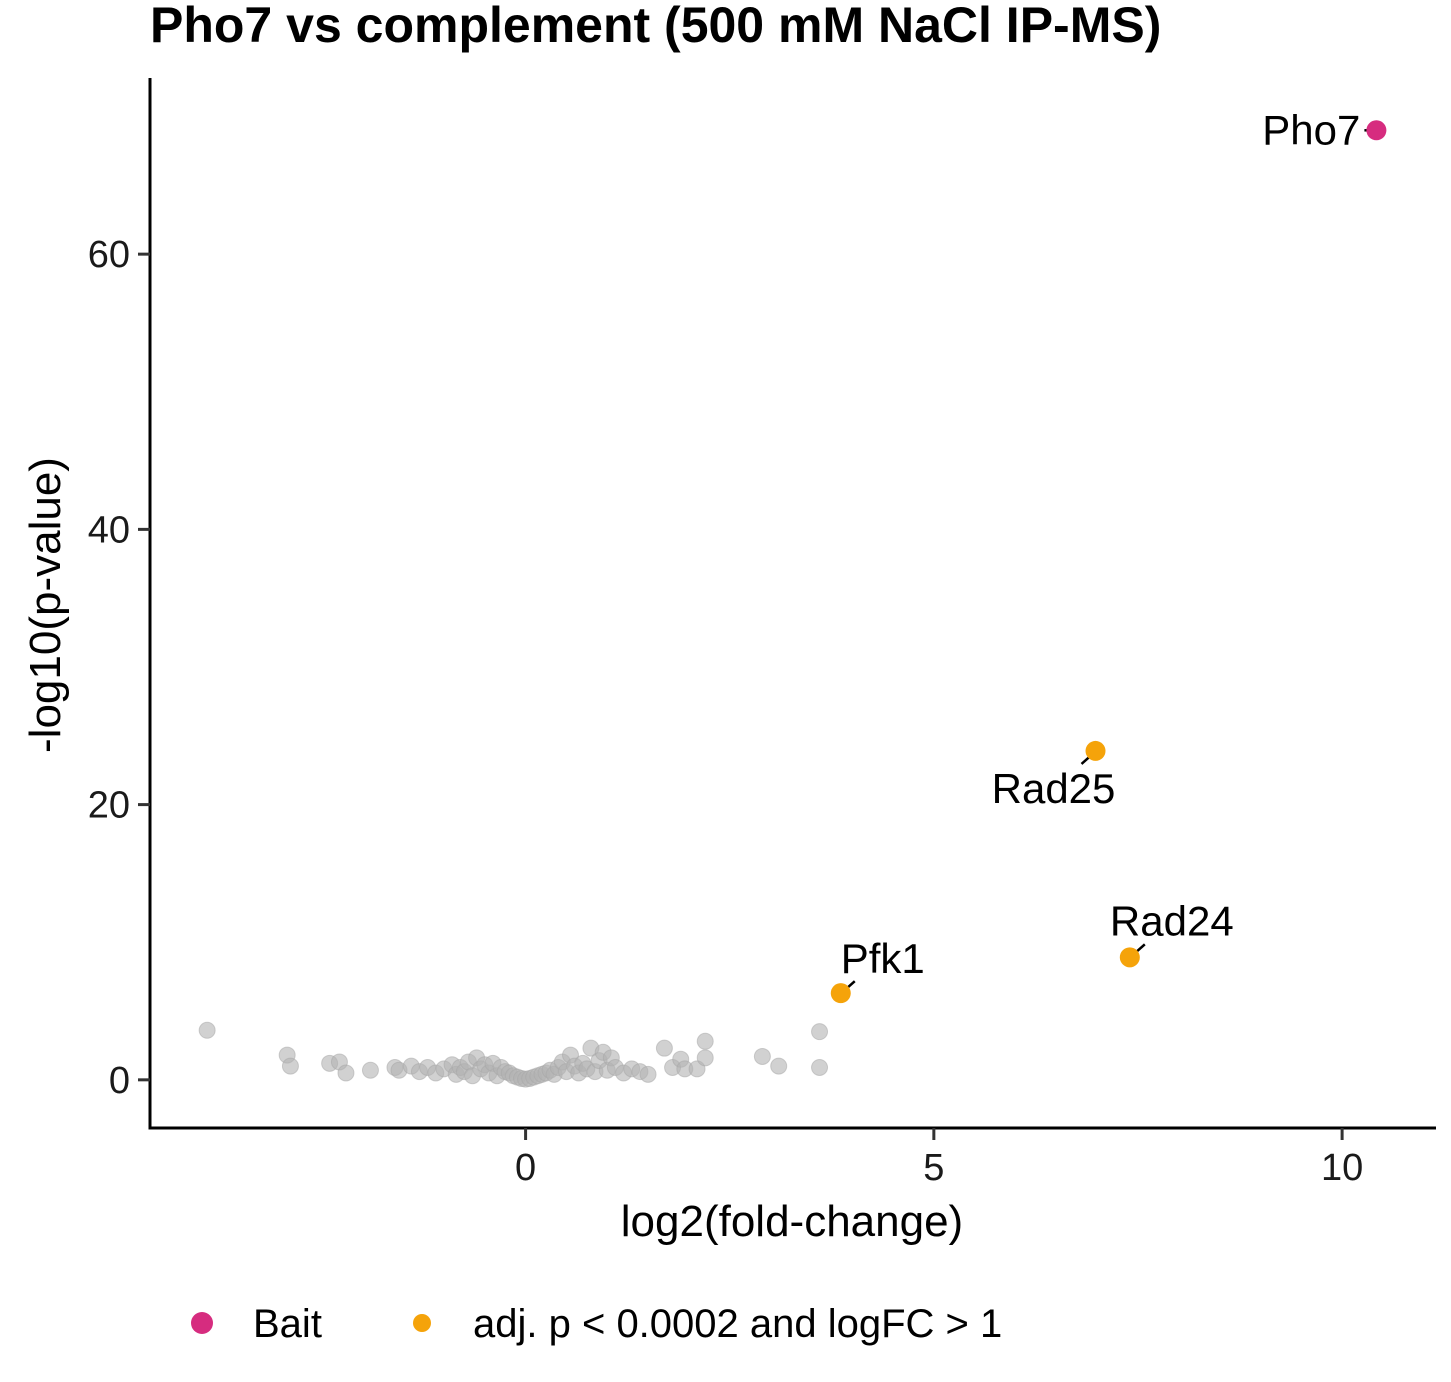 This screenshot has width=1451, height=1382. I want to click on y-tick-label: 20, so click(109, 806).